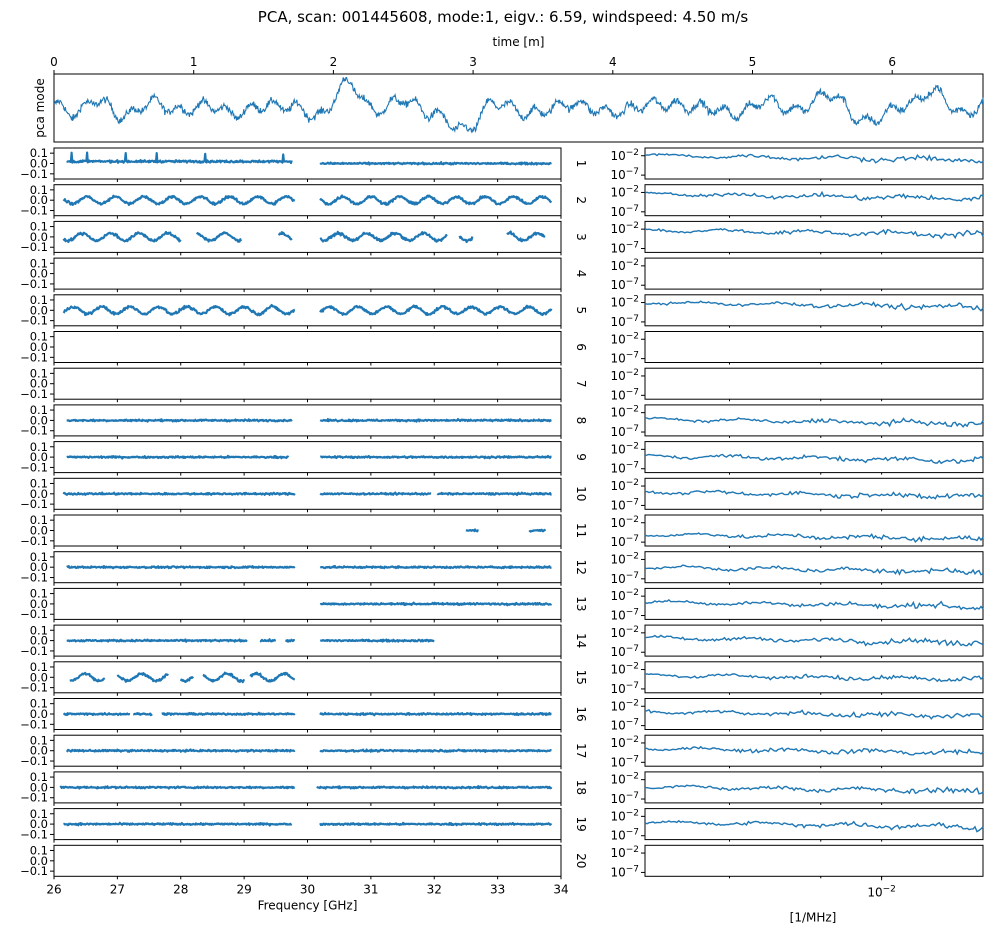 The height and width of the screenshot is (937, 993). What do you see at coordinates (304, 494) in the screenshot?
I see `frequency-panel-10: 0.10.0−0.1 10` at bounding box center [304, 494].